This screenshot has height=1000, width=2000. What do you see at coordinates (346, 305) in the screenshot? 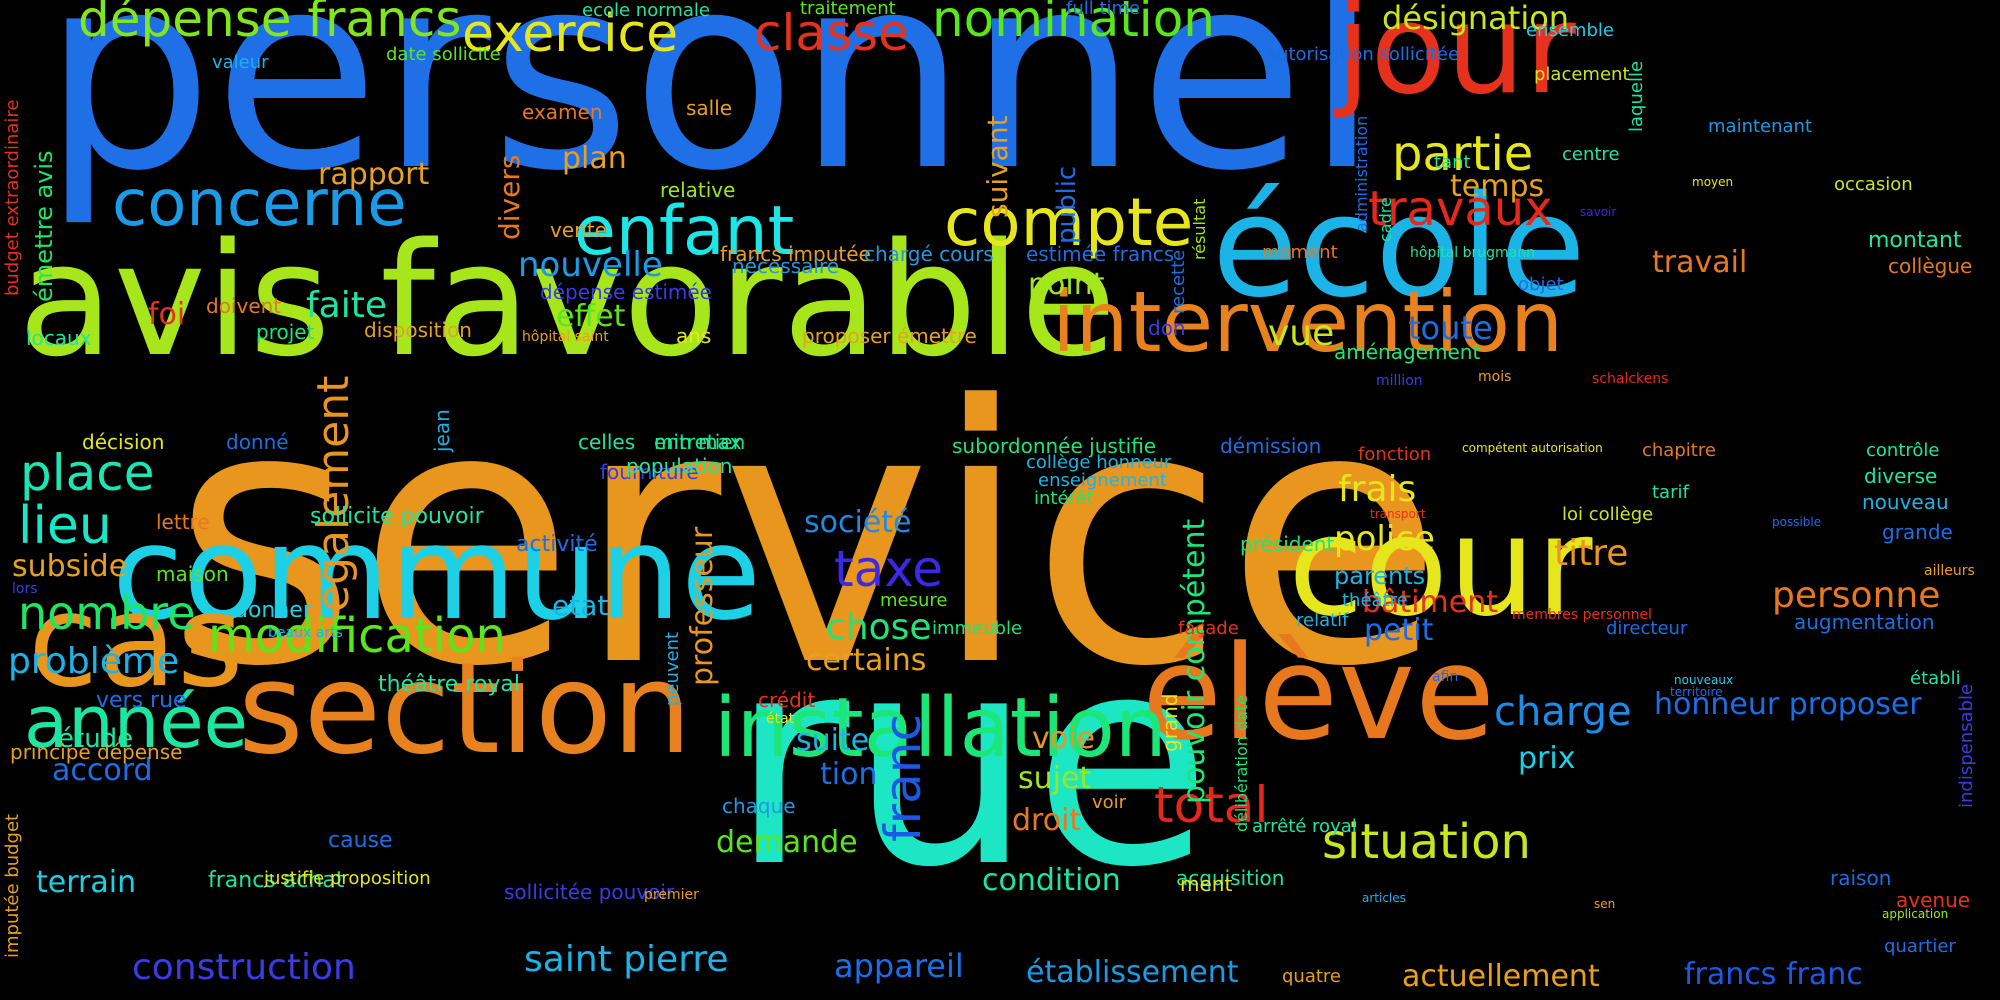
I see `word-cloud-word: faite` at bounding box center [346, 305].